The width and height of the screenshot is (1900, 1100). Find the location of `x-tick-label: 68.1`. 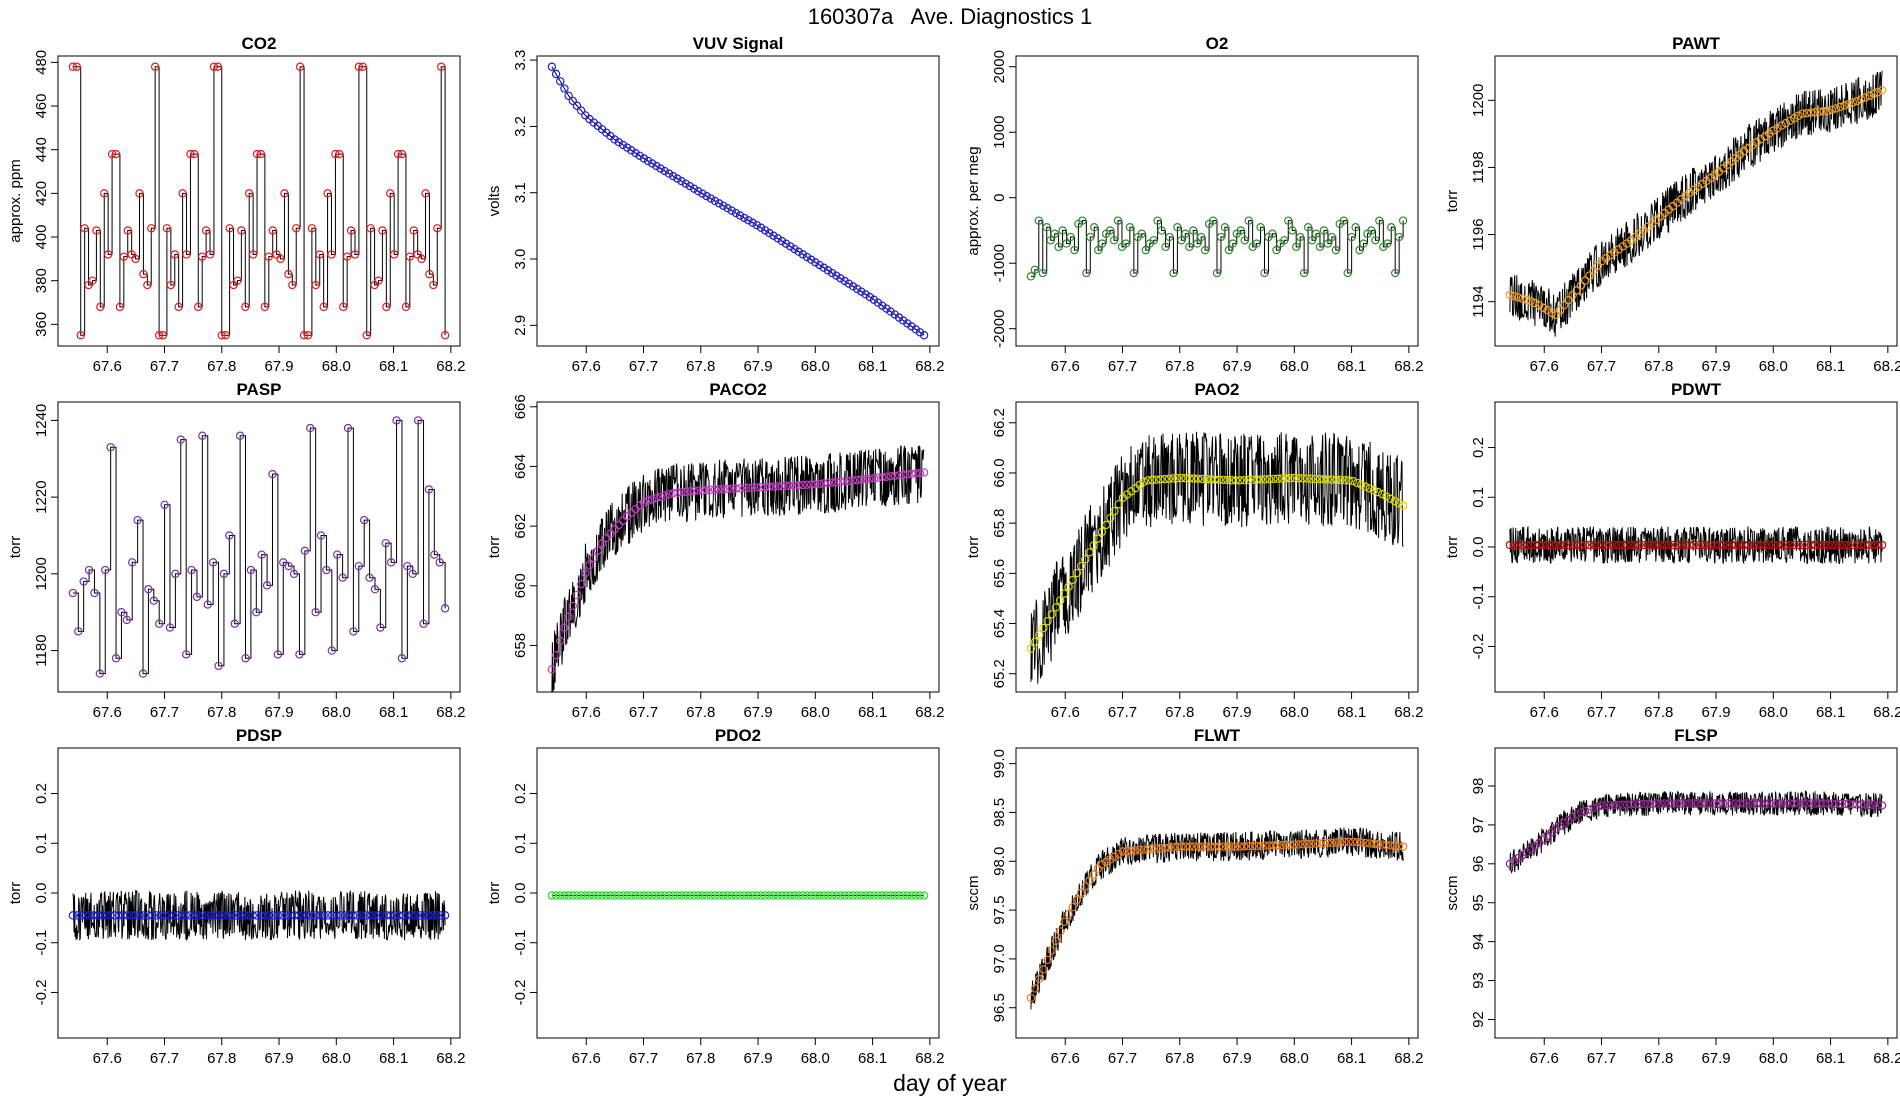

x-tick-label: 68.1 is located at coordinates (393, 366).